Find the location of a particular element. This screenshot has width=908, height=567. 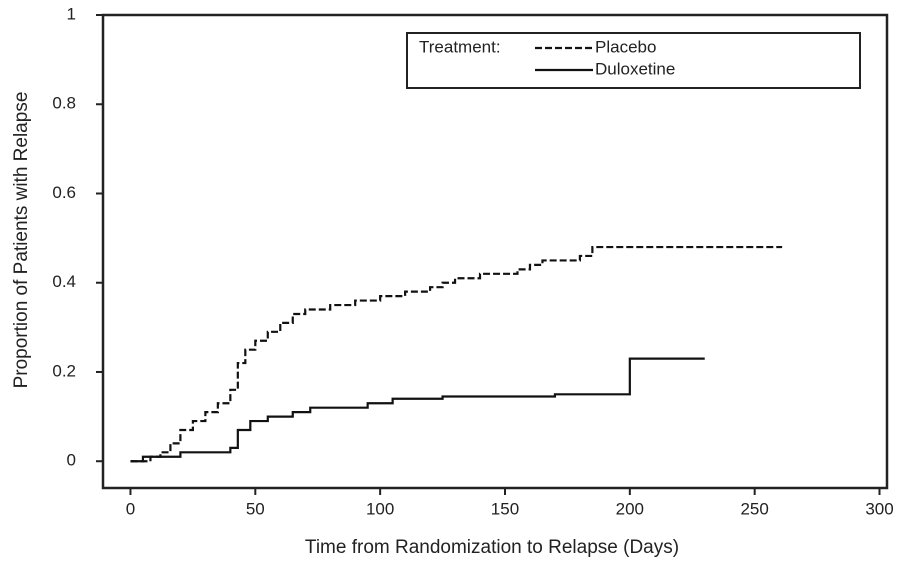

x-tick-label: 250 is located at coordinates (754, 508).